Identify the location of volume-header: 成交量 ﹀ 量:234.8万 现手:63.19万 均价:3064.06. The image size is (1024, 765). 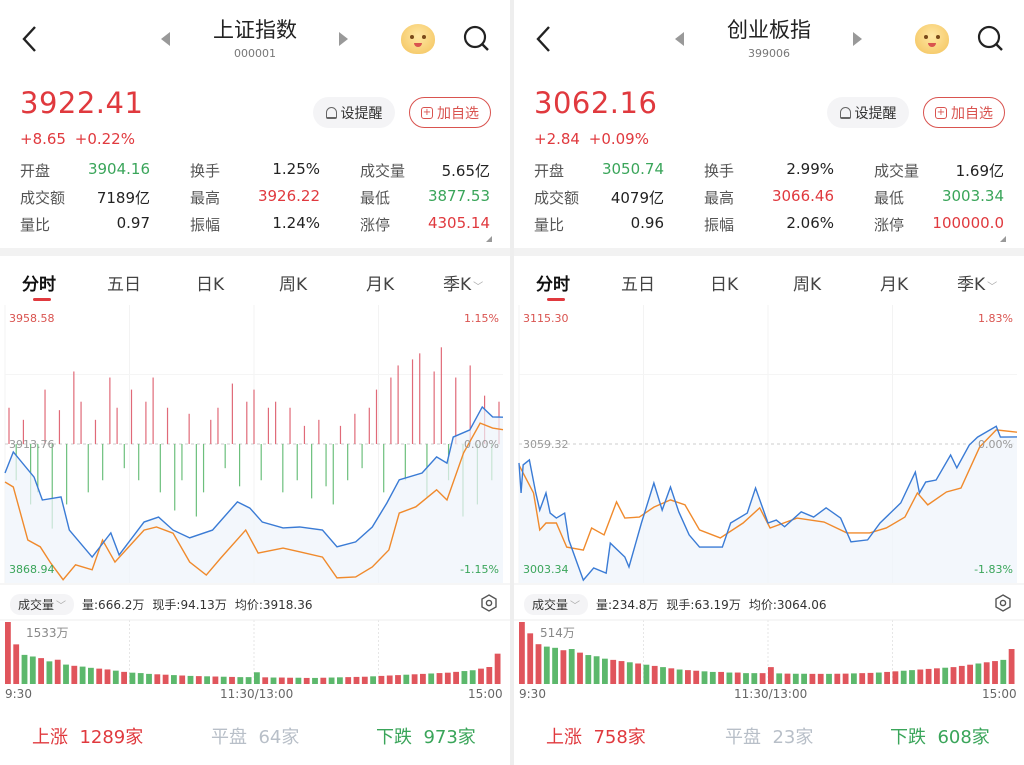
(675, 604).